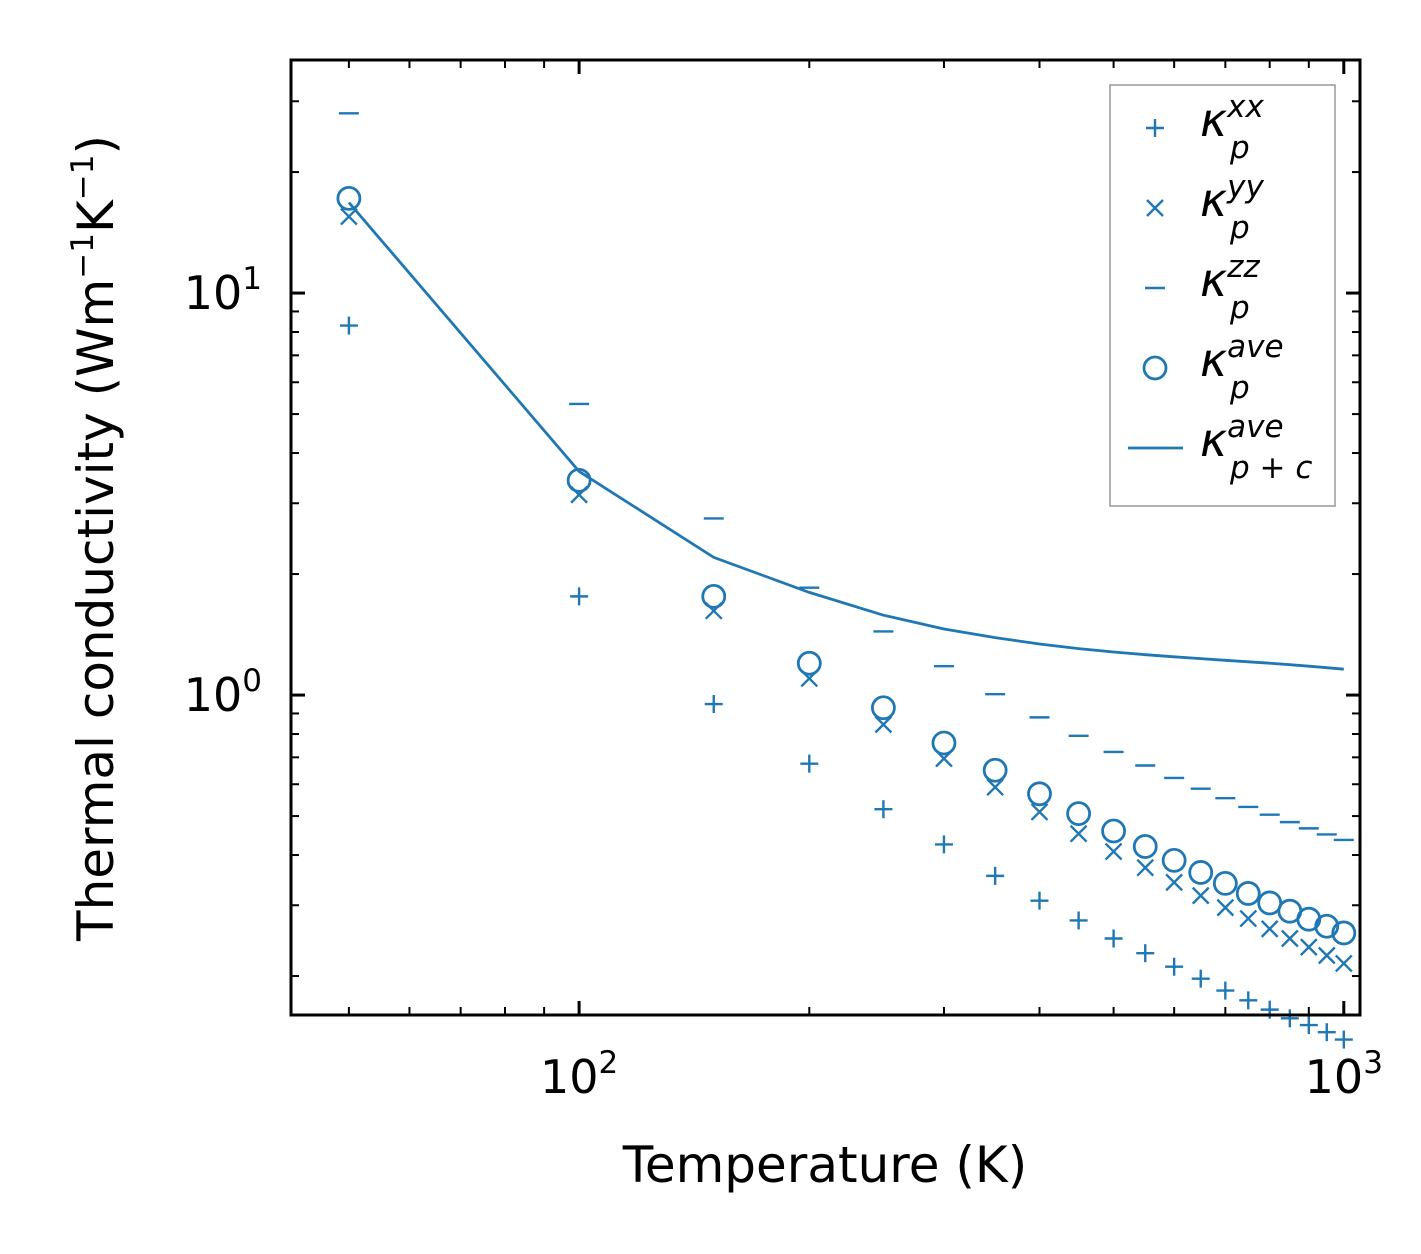 The width and height of the screenshot is (1421, 1254). I want to click on legend-box, so click(1222, 295).